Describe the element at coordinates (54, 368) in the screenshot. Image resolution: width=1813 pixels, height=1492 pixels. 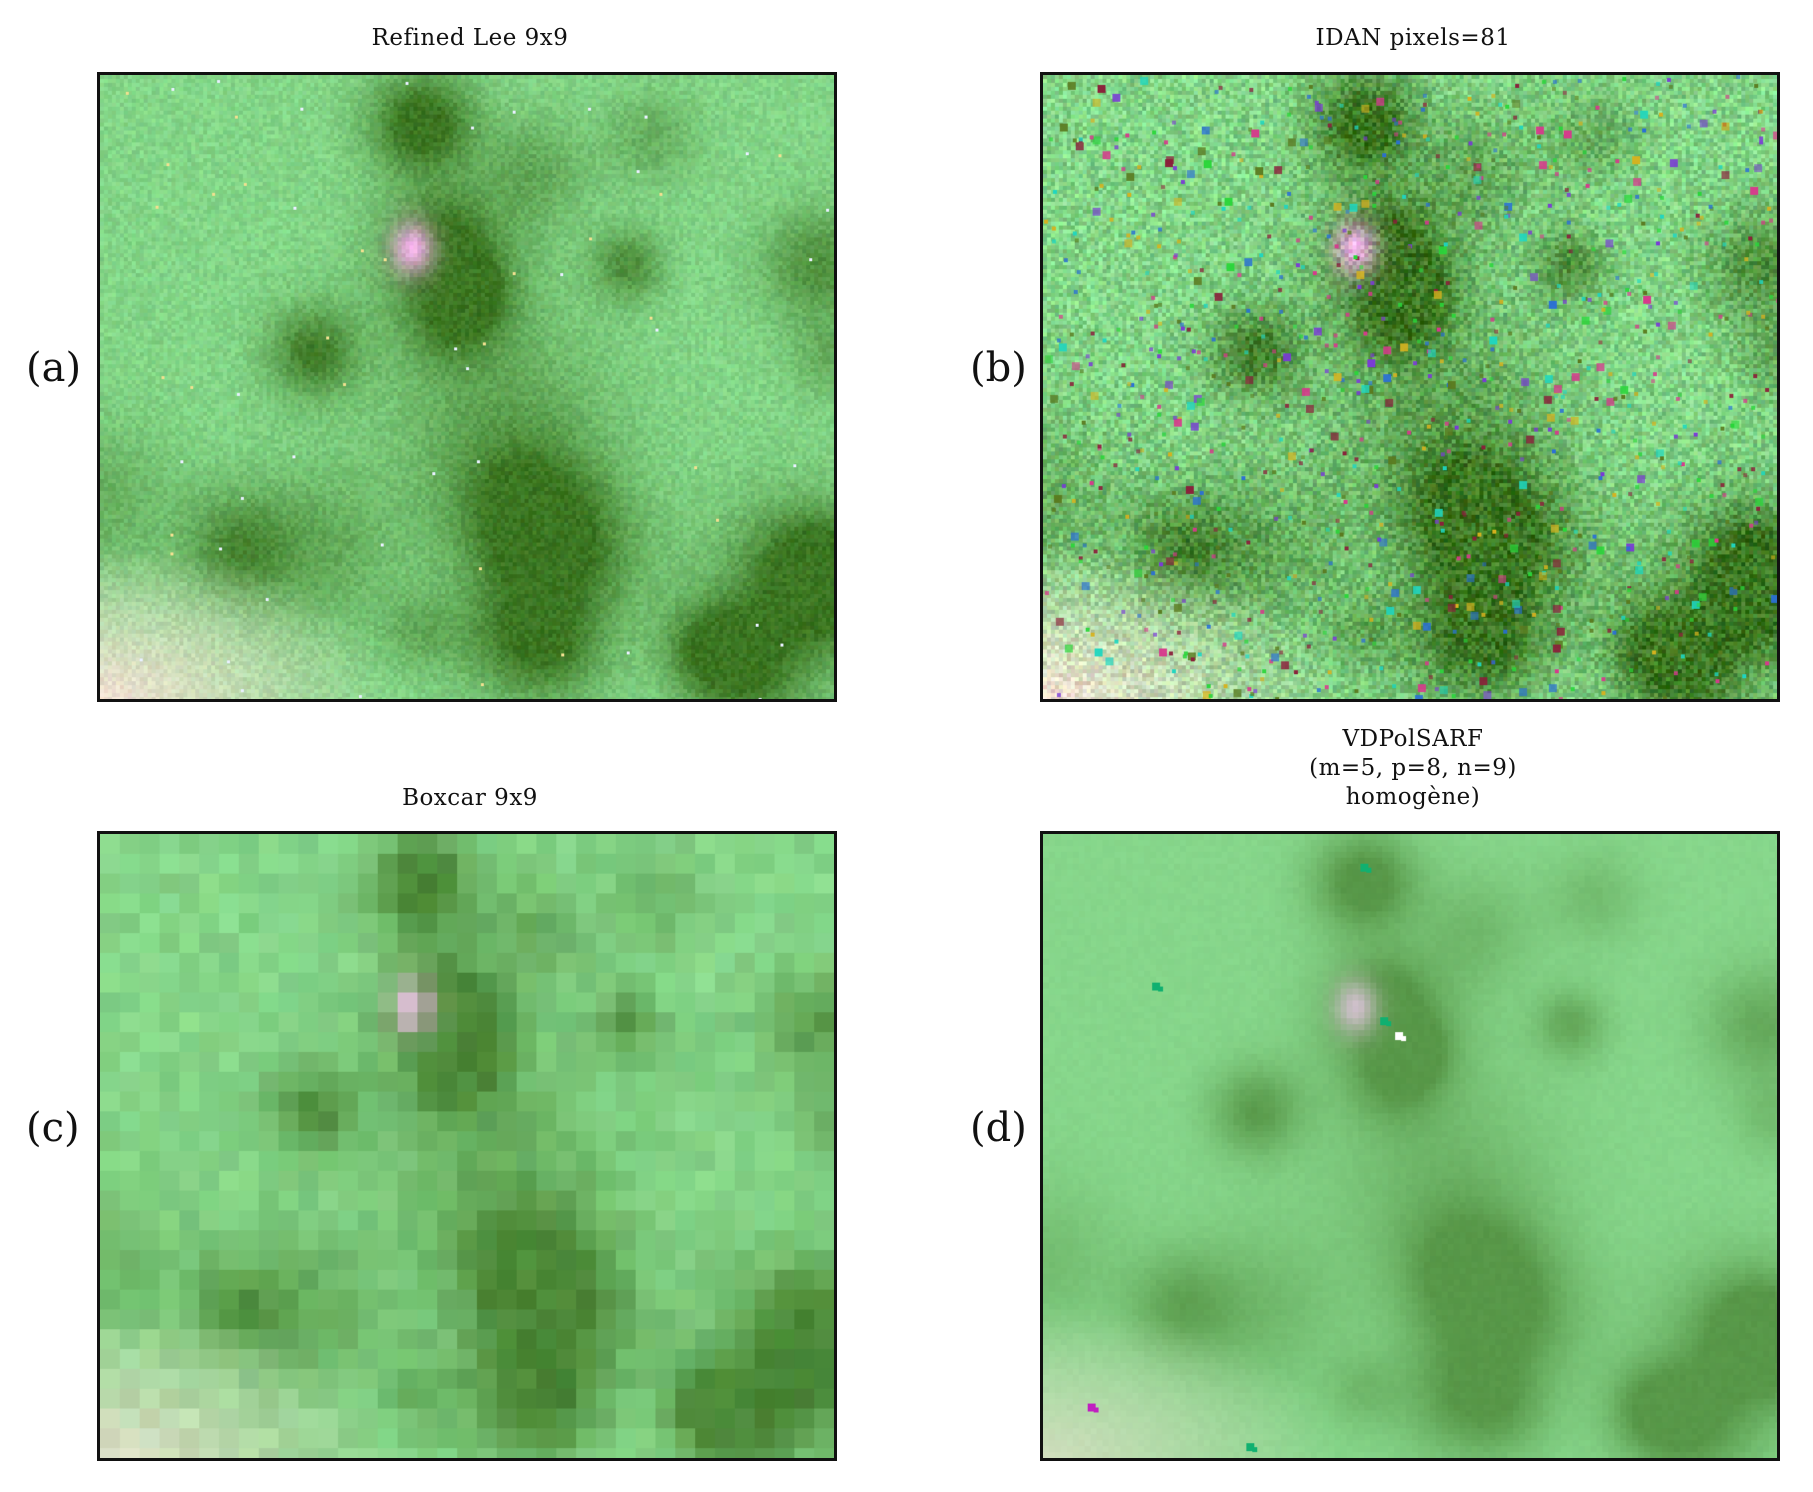
I see `panel-a-label: (a)` at that location.